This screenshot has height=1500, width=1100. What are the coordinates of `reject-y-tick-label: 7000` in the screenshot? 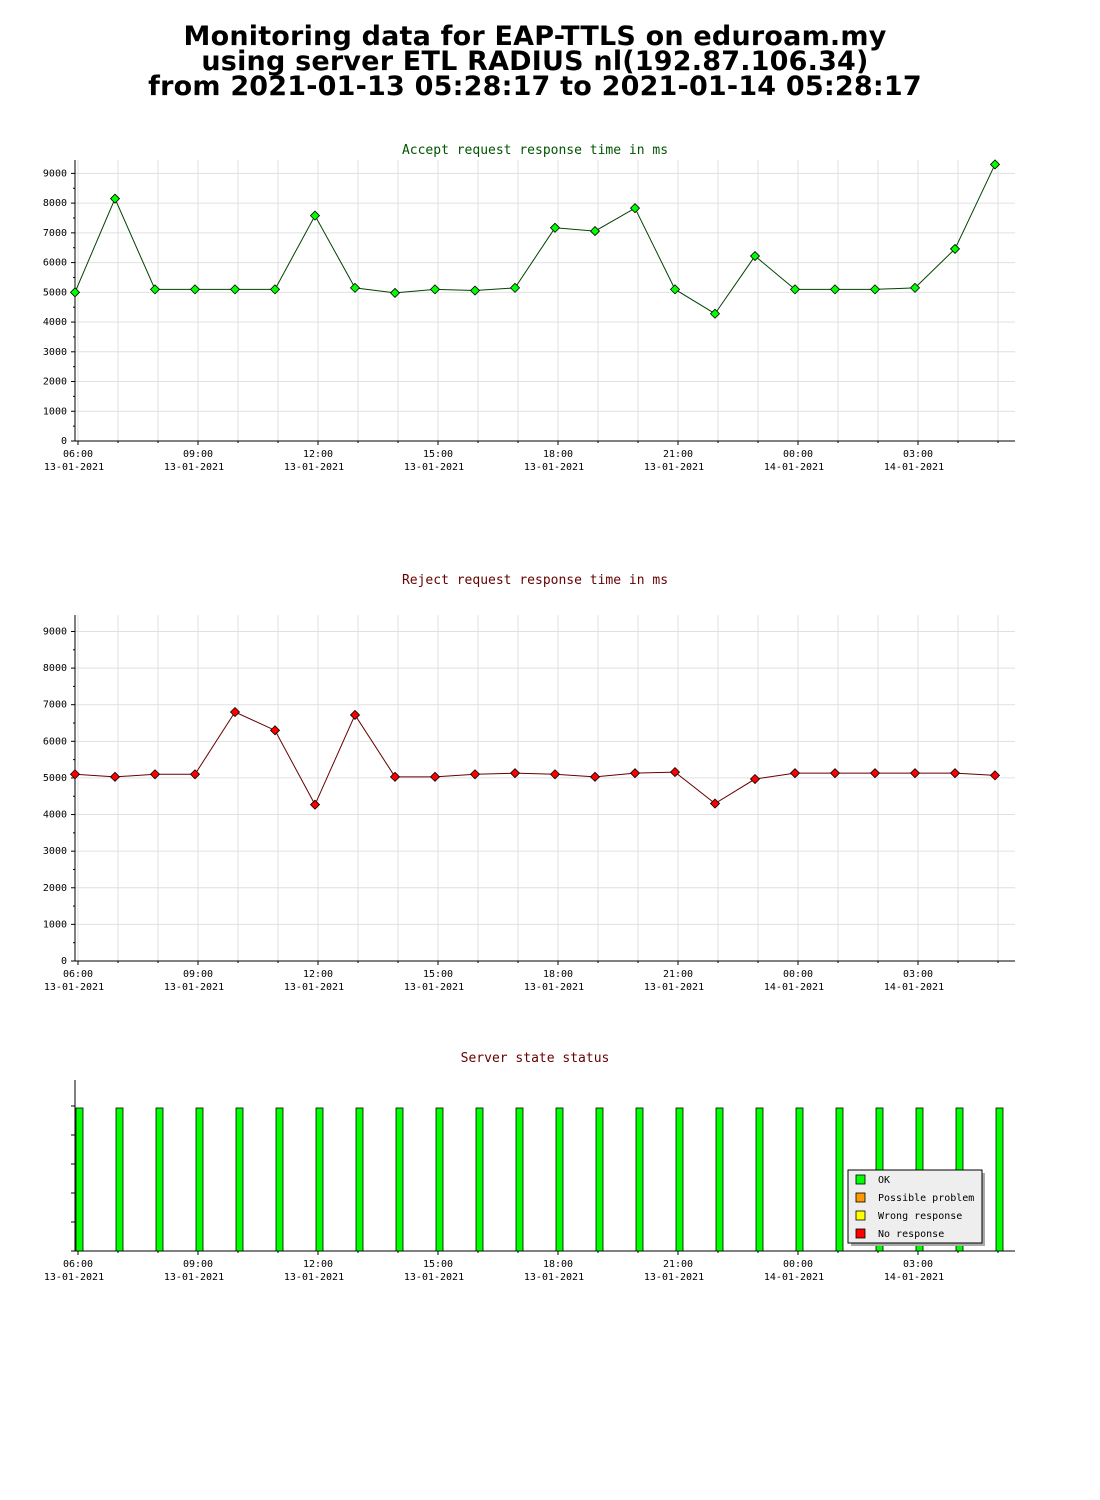 It's located at (55, 705).